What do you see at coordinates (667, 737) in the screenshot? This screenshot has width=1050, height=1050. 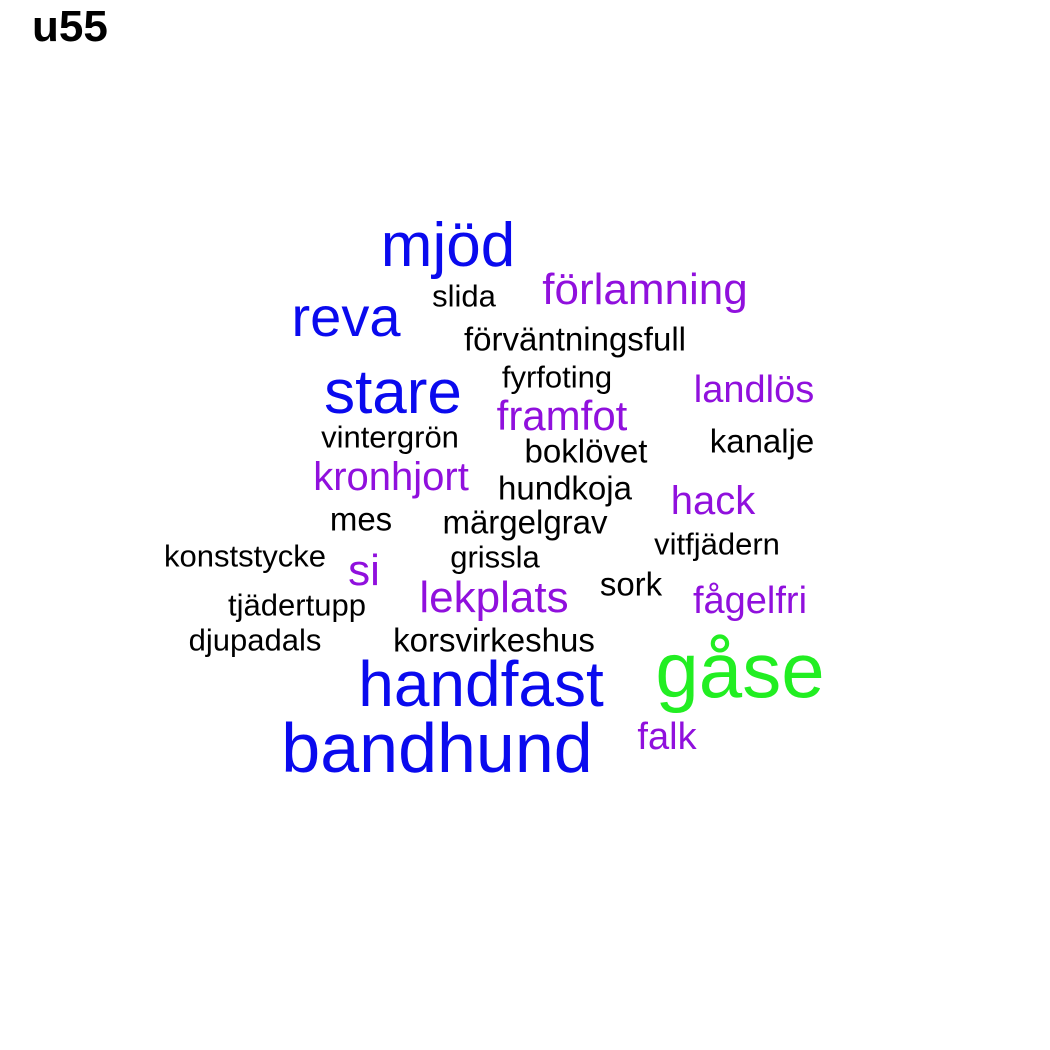 I see `cloud-word: falk` at bounding box center [667, 737].